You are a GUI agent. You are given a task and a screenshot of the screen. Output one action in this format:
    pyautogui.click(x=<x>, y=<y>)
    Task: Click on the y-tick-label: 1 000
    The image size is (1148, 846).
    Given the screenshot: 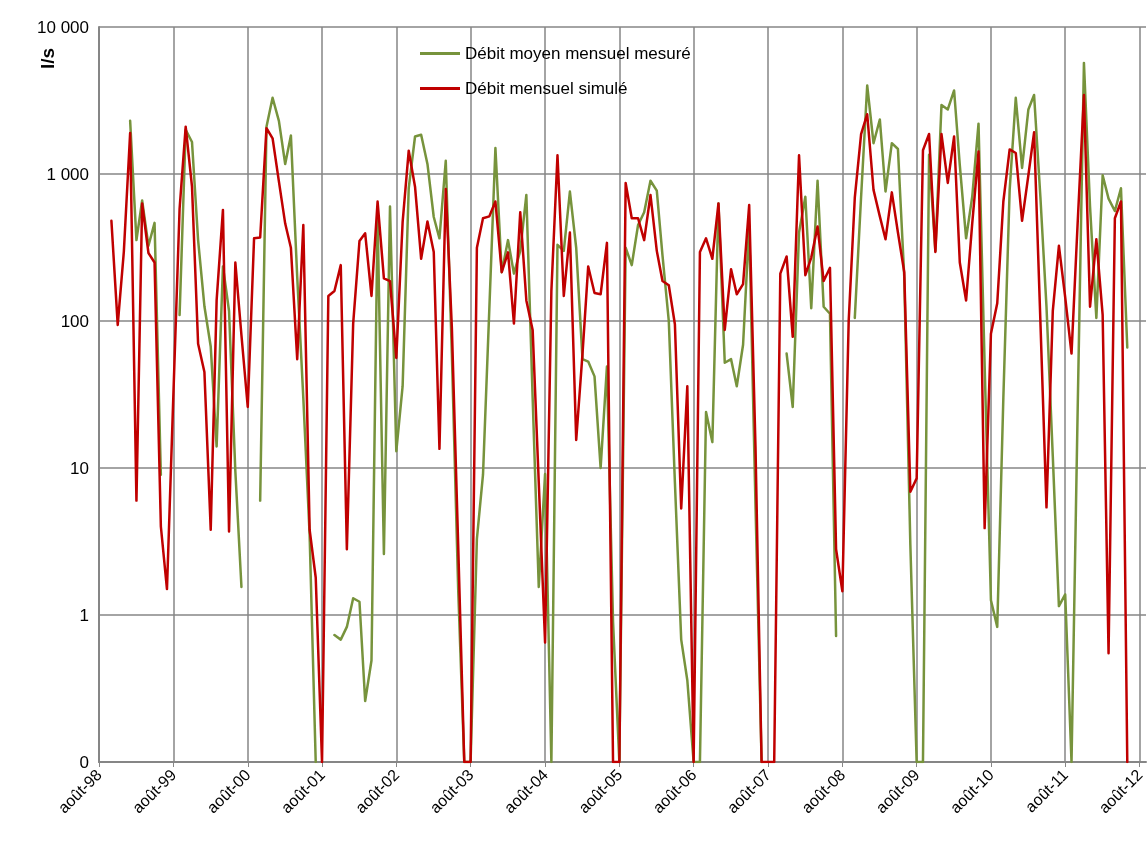 What is the action you would take?
    pyautogui.click(x=67, y=174)
    